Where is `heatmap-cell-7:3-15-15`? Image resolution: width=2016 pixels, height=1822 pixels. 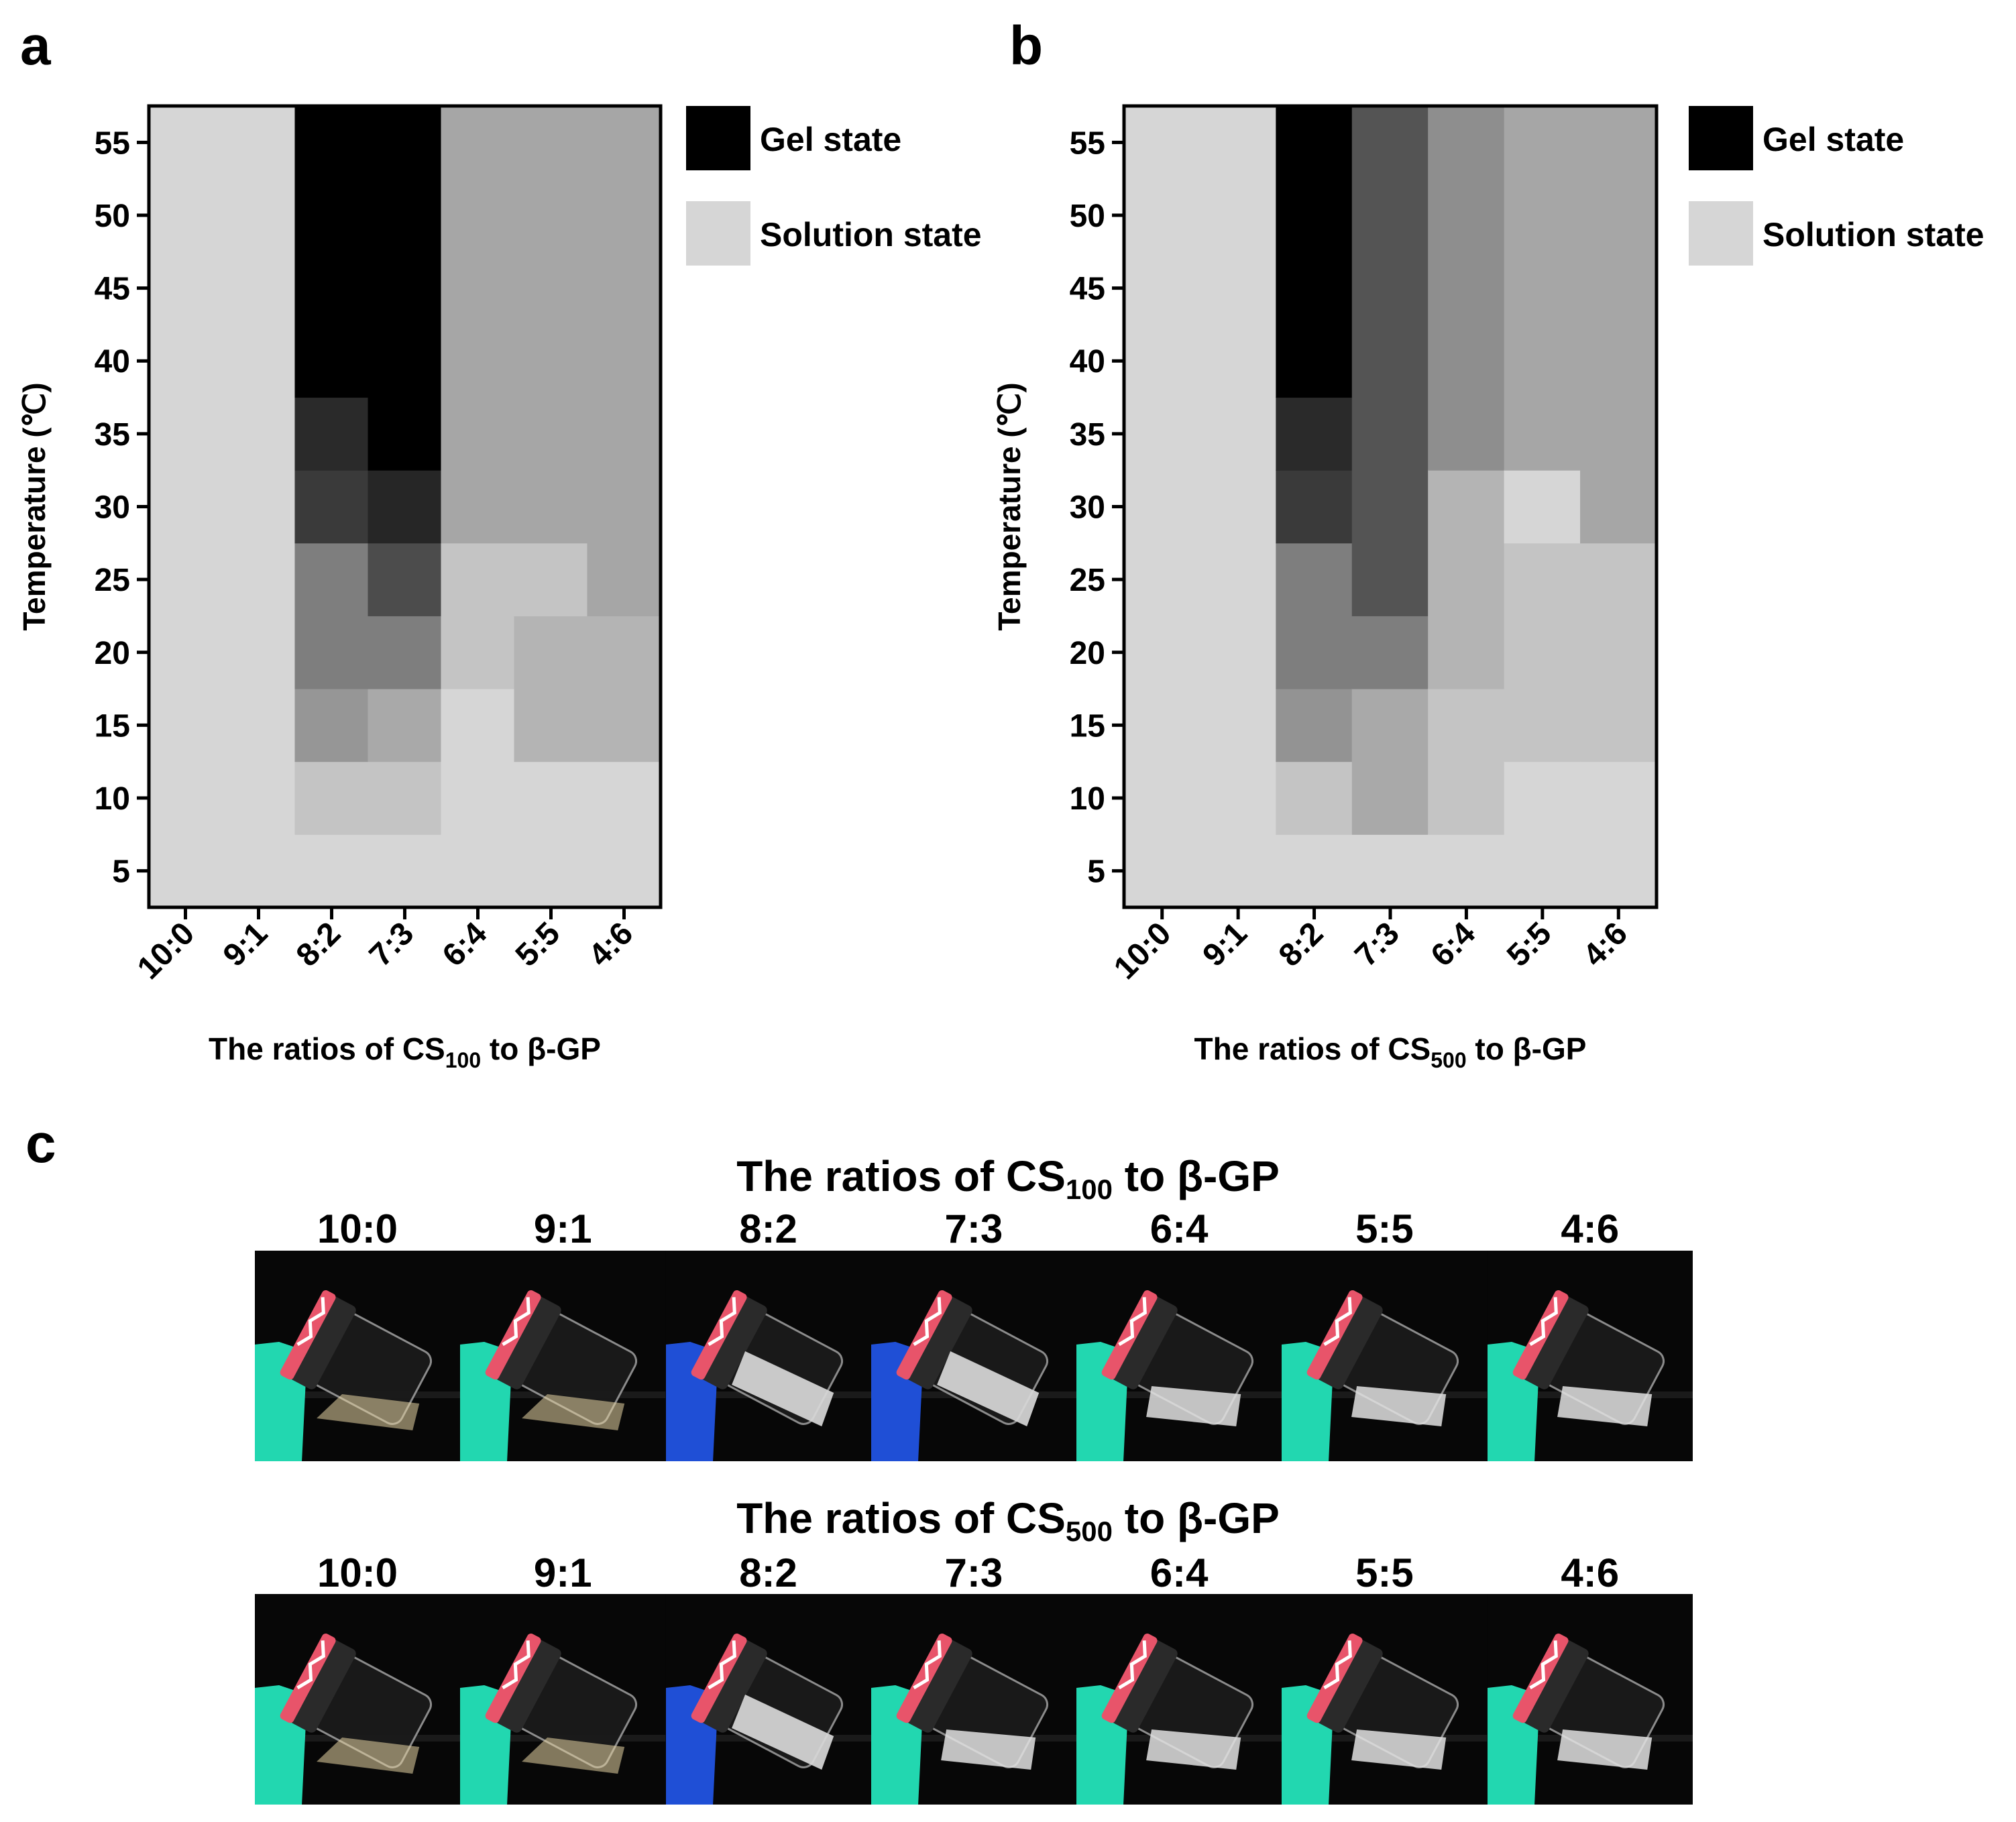 heatmap-cell-7:3-15-15 is located at coordinates (405, 725).